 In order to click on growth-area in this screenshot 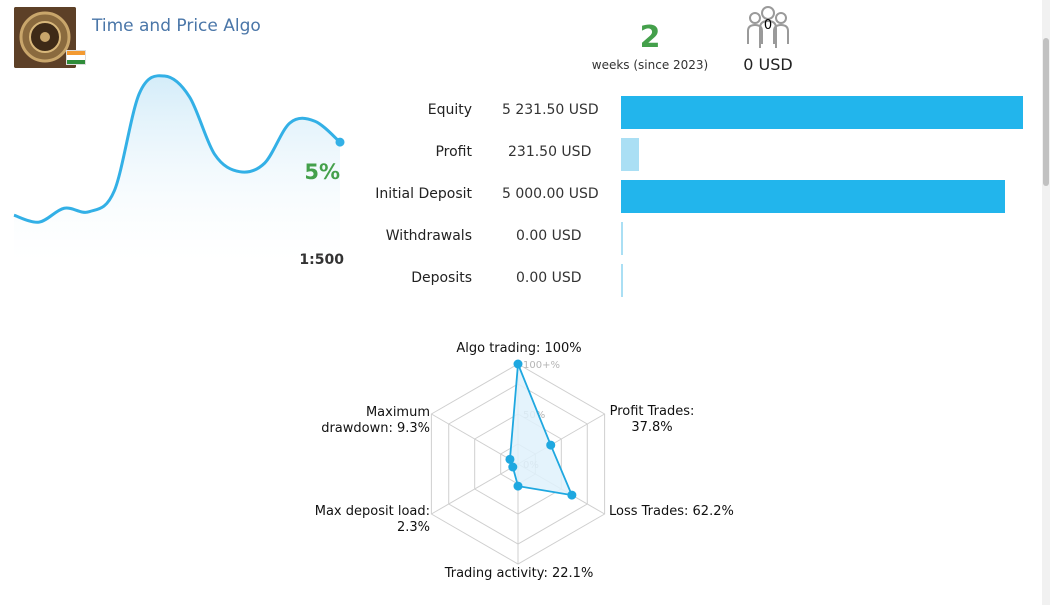, I will do `click(177, 168)`.